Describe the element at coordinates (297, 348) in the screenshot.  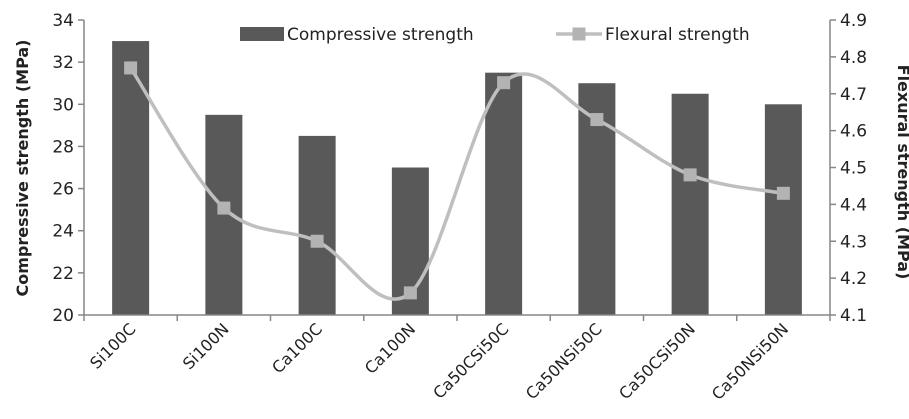
I see `category-label: Ca100C` at that location.